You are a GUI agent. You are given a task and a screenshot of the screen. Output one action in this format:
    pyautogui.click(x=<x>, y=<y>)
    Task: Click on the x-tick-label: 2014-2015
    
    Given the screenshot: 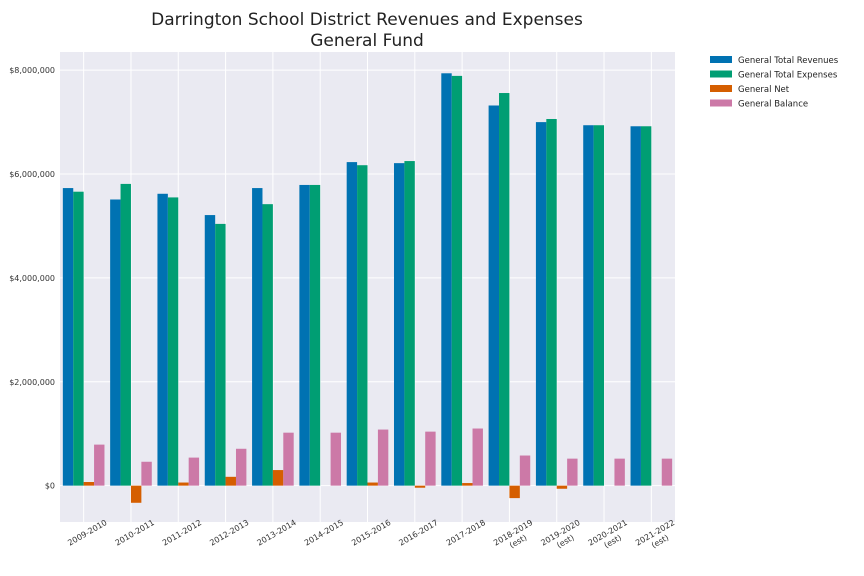 What is the action you would take?
    pyautogui.click(x=324, y=533)
    